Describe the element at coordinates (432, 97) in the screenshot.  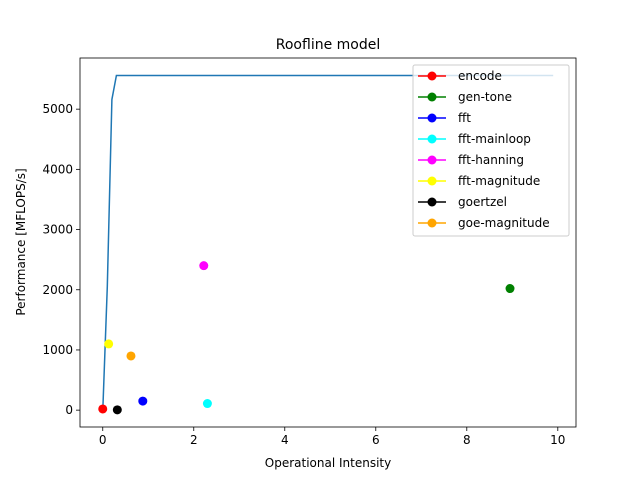
I see `legend-marker-gen-tone` at that location.